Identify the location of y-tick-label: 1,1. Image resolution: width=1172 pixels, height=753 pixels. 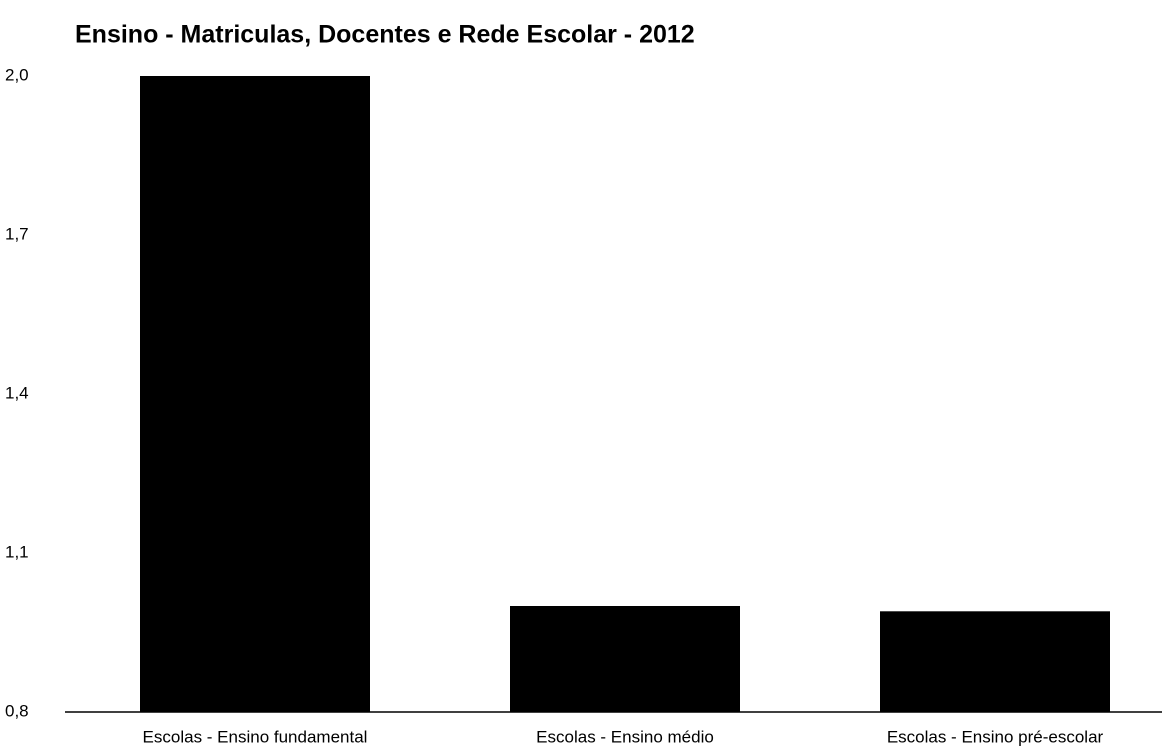
(17, 551).